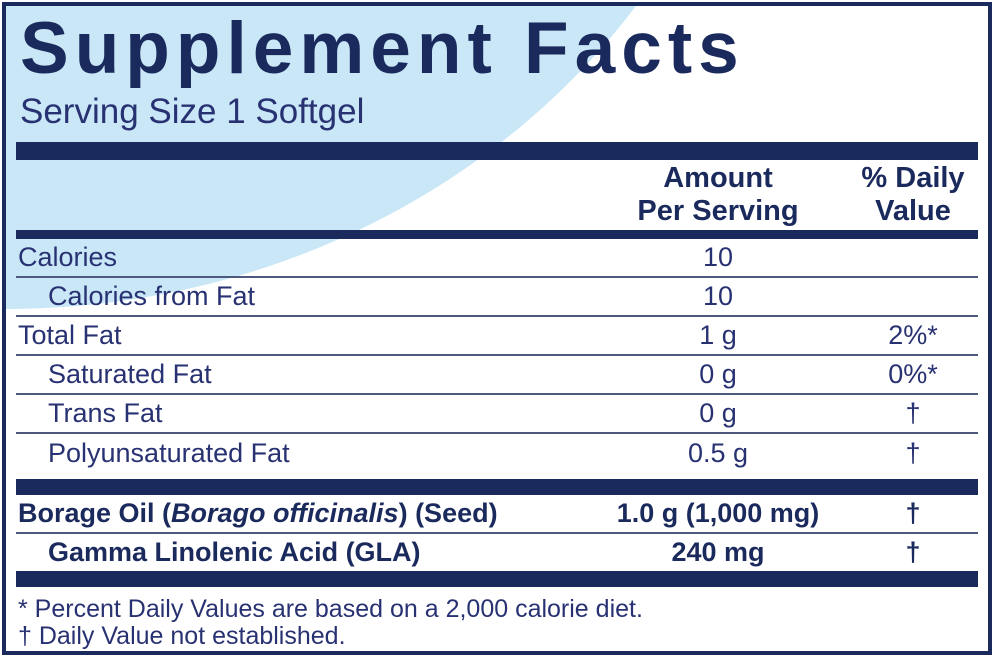 The image size is (1000, 662). I want to click on daily-value: 0%*, so click(913, 374).